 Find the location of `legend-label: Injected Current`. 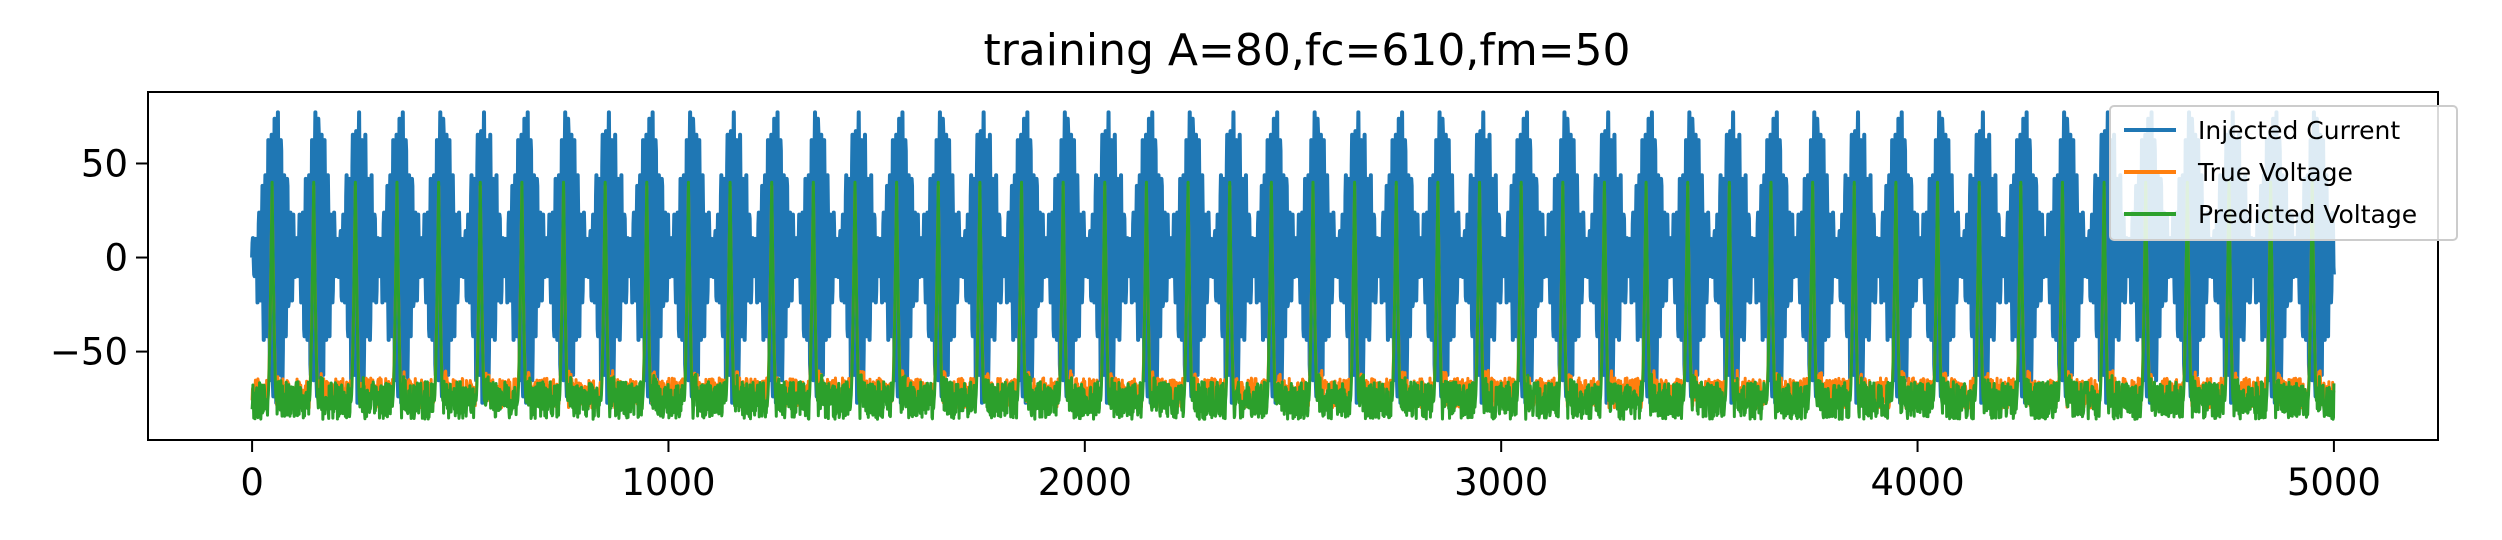

legend-label: Injected Current is located at coordinates (2299, 130).